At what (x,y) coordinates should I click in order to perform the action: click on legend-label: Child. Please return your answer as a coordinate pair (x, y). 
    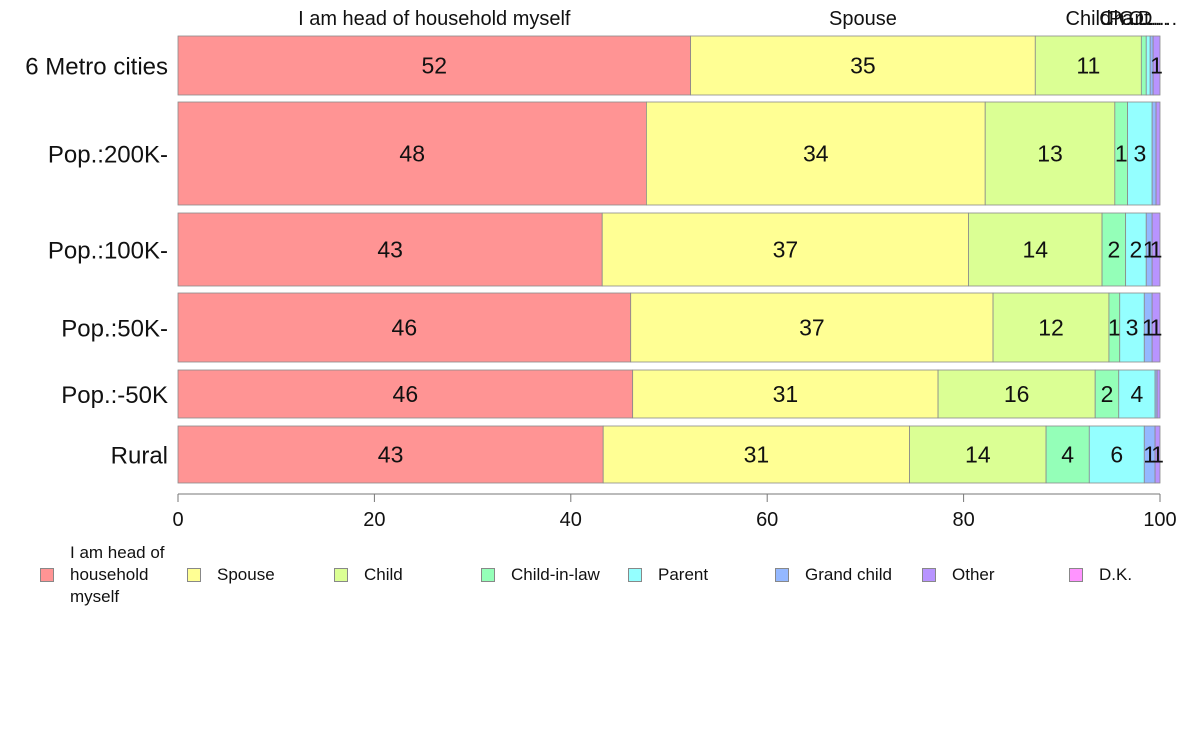
    Looking at the image, I should click on (383, 574).